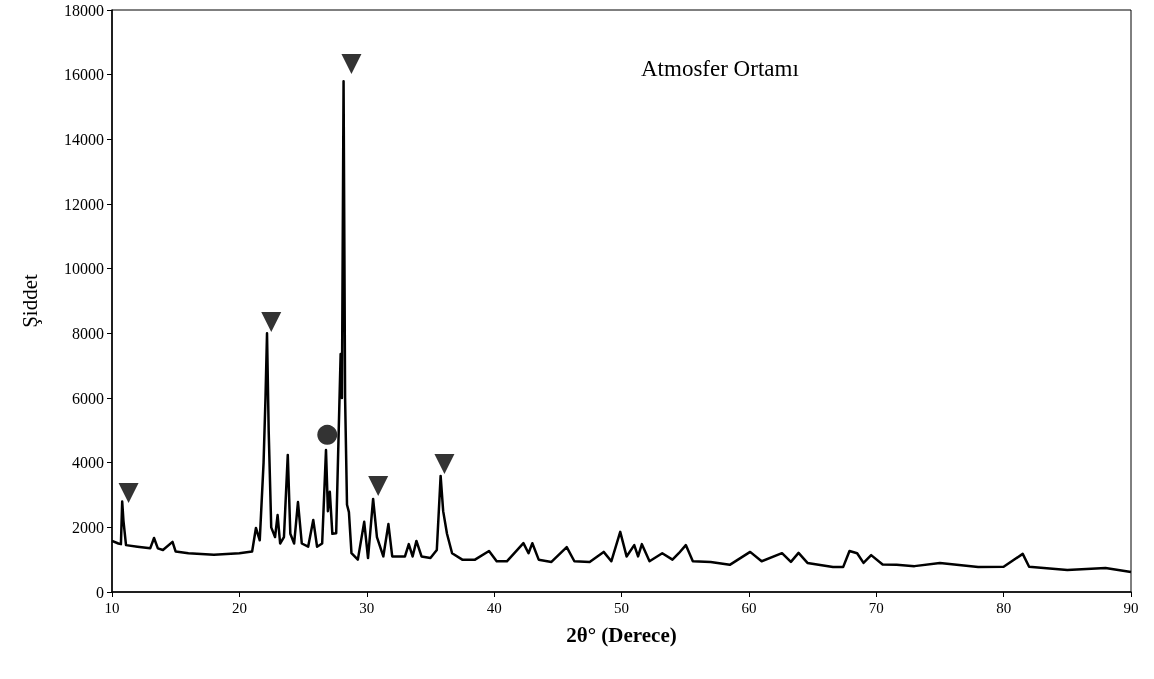 The width and height of the screenshot is (1154, 679). I want to click on y-tick-label: 14000, so click(84, 139).